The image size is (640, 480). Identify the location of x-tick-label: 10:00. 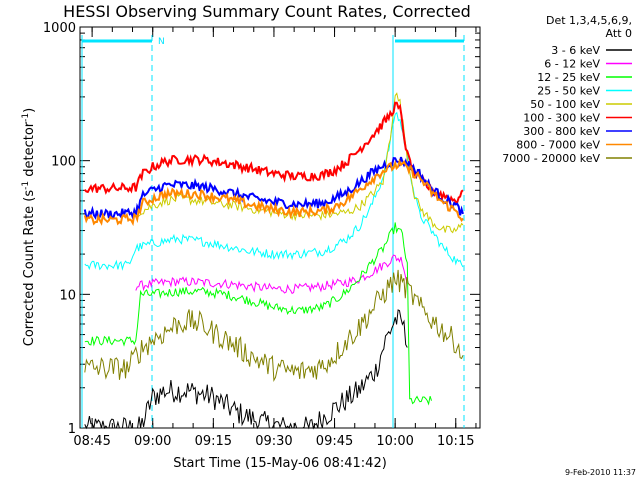
(394, 441).